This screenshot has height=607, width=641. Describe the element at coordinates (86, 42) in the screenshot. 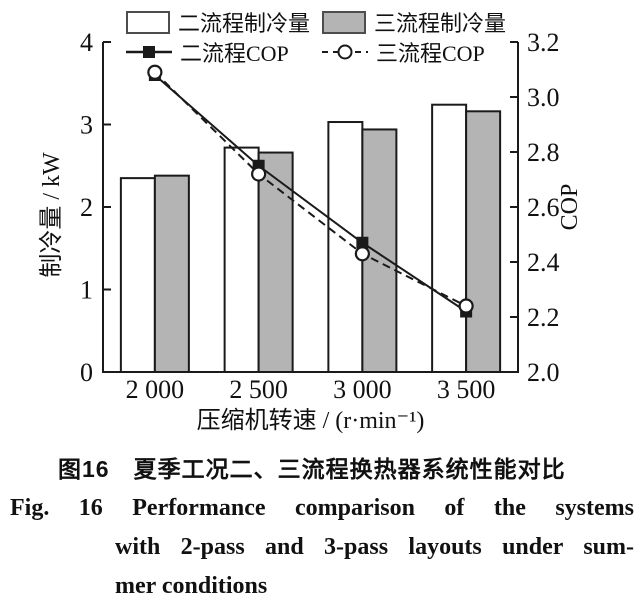

I see `svg-text: 4` at that location.